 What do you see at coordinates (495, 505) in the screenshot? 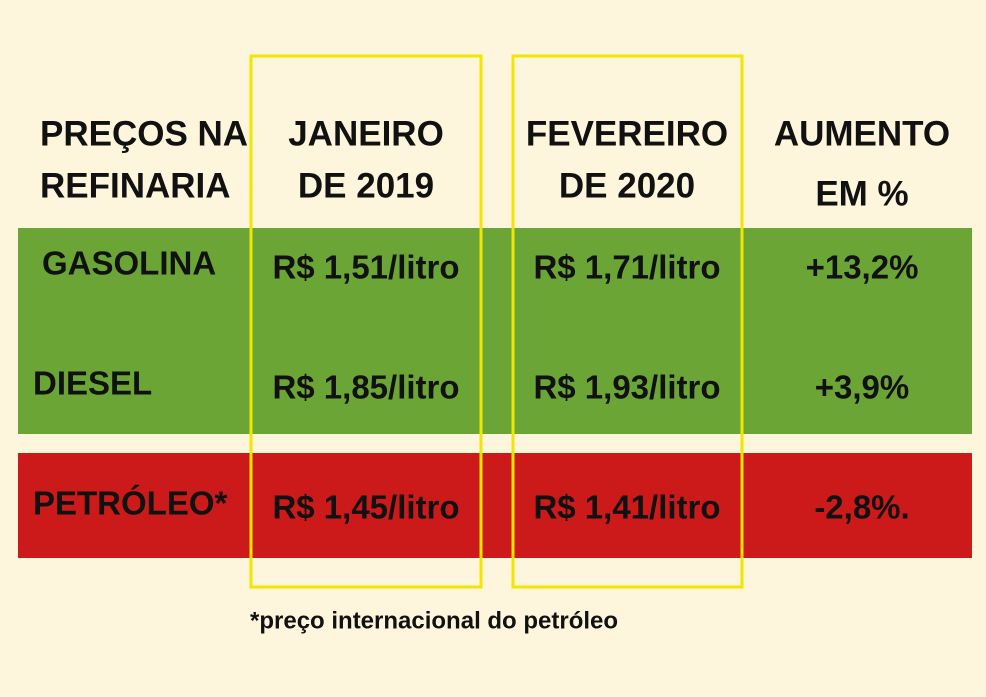
I see `red-band` at bounding box center [495, 505].